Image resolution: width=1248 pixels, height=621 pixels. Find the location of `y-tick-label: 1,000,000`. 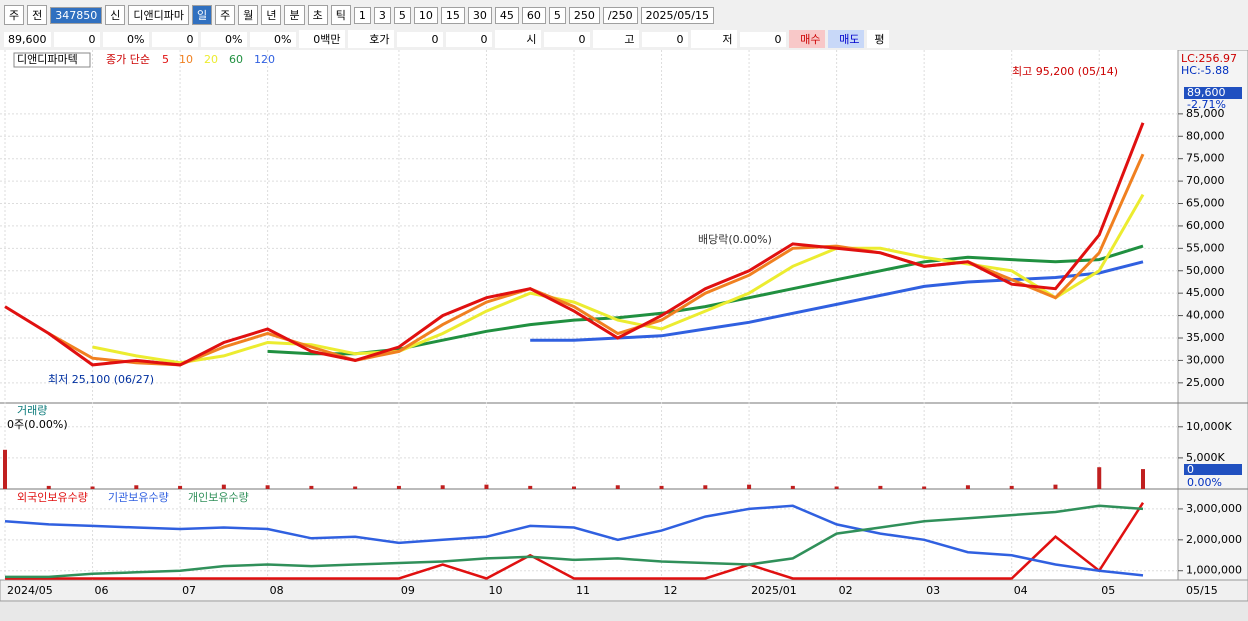

y-tick-label: 1,000,000 is located at coordinates (1214, 570).